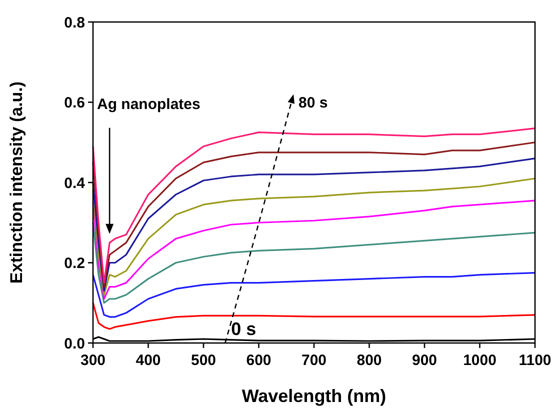  I want to click on y-axis-title: Extinction intensity (a.u.), so click(16, 182).